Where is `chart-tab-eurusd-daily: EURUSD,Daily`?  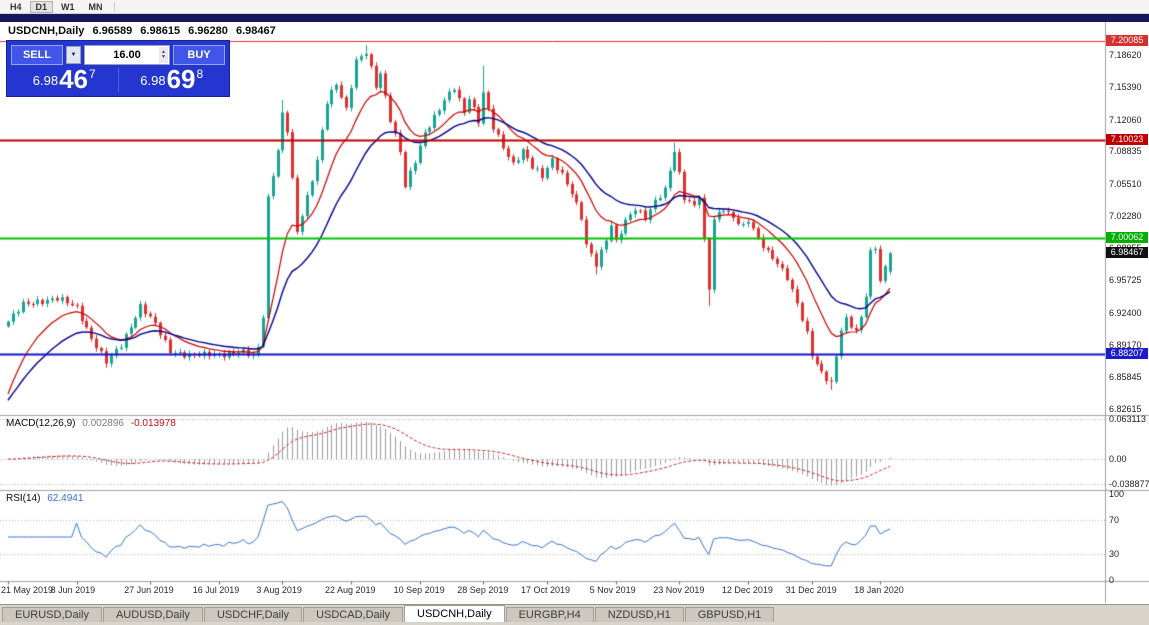
chart-tab-eurusd-daily: EURUSD,Daily is located at coordinates (52, 614).